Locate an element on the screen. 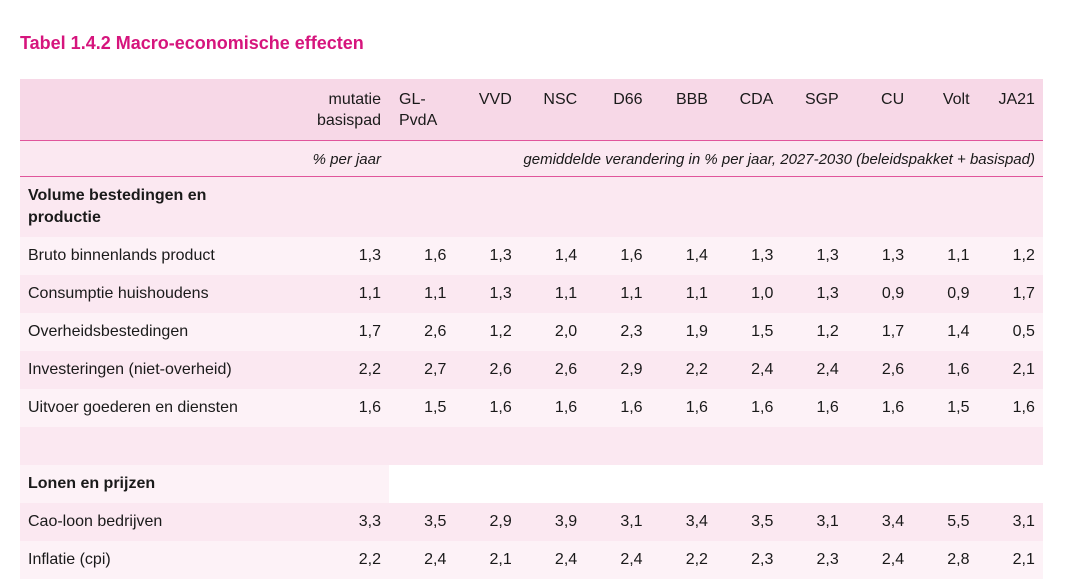 The height and width of the screenshot is (580, 1080). header-basis-line1: mutatie is located at coordinates (354, 99).